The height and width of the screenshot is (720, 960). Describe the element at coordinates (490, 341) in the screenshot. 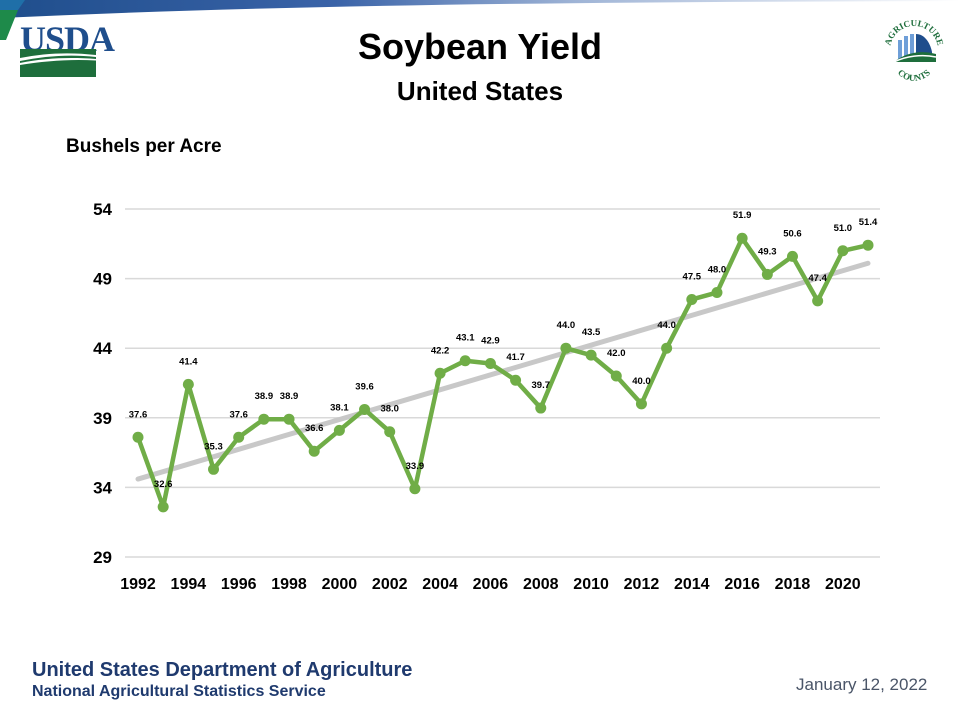

I see `data-label: 42.9` at that location.